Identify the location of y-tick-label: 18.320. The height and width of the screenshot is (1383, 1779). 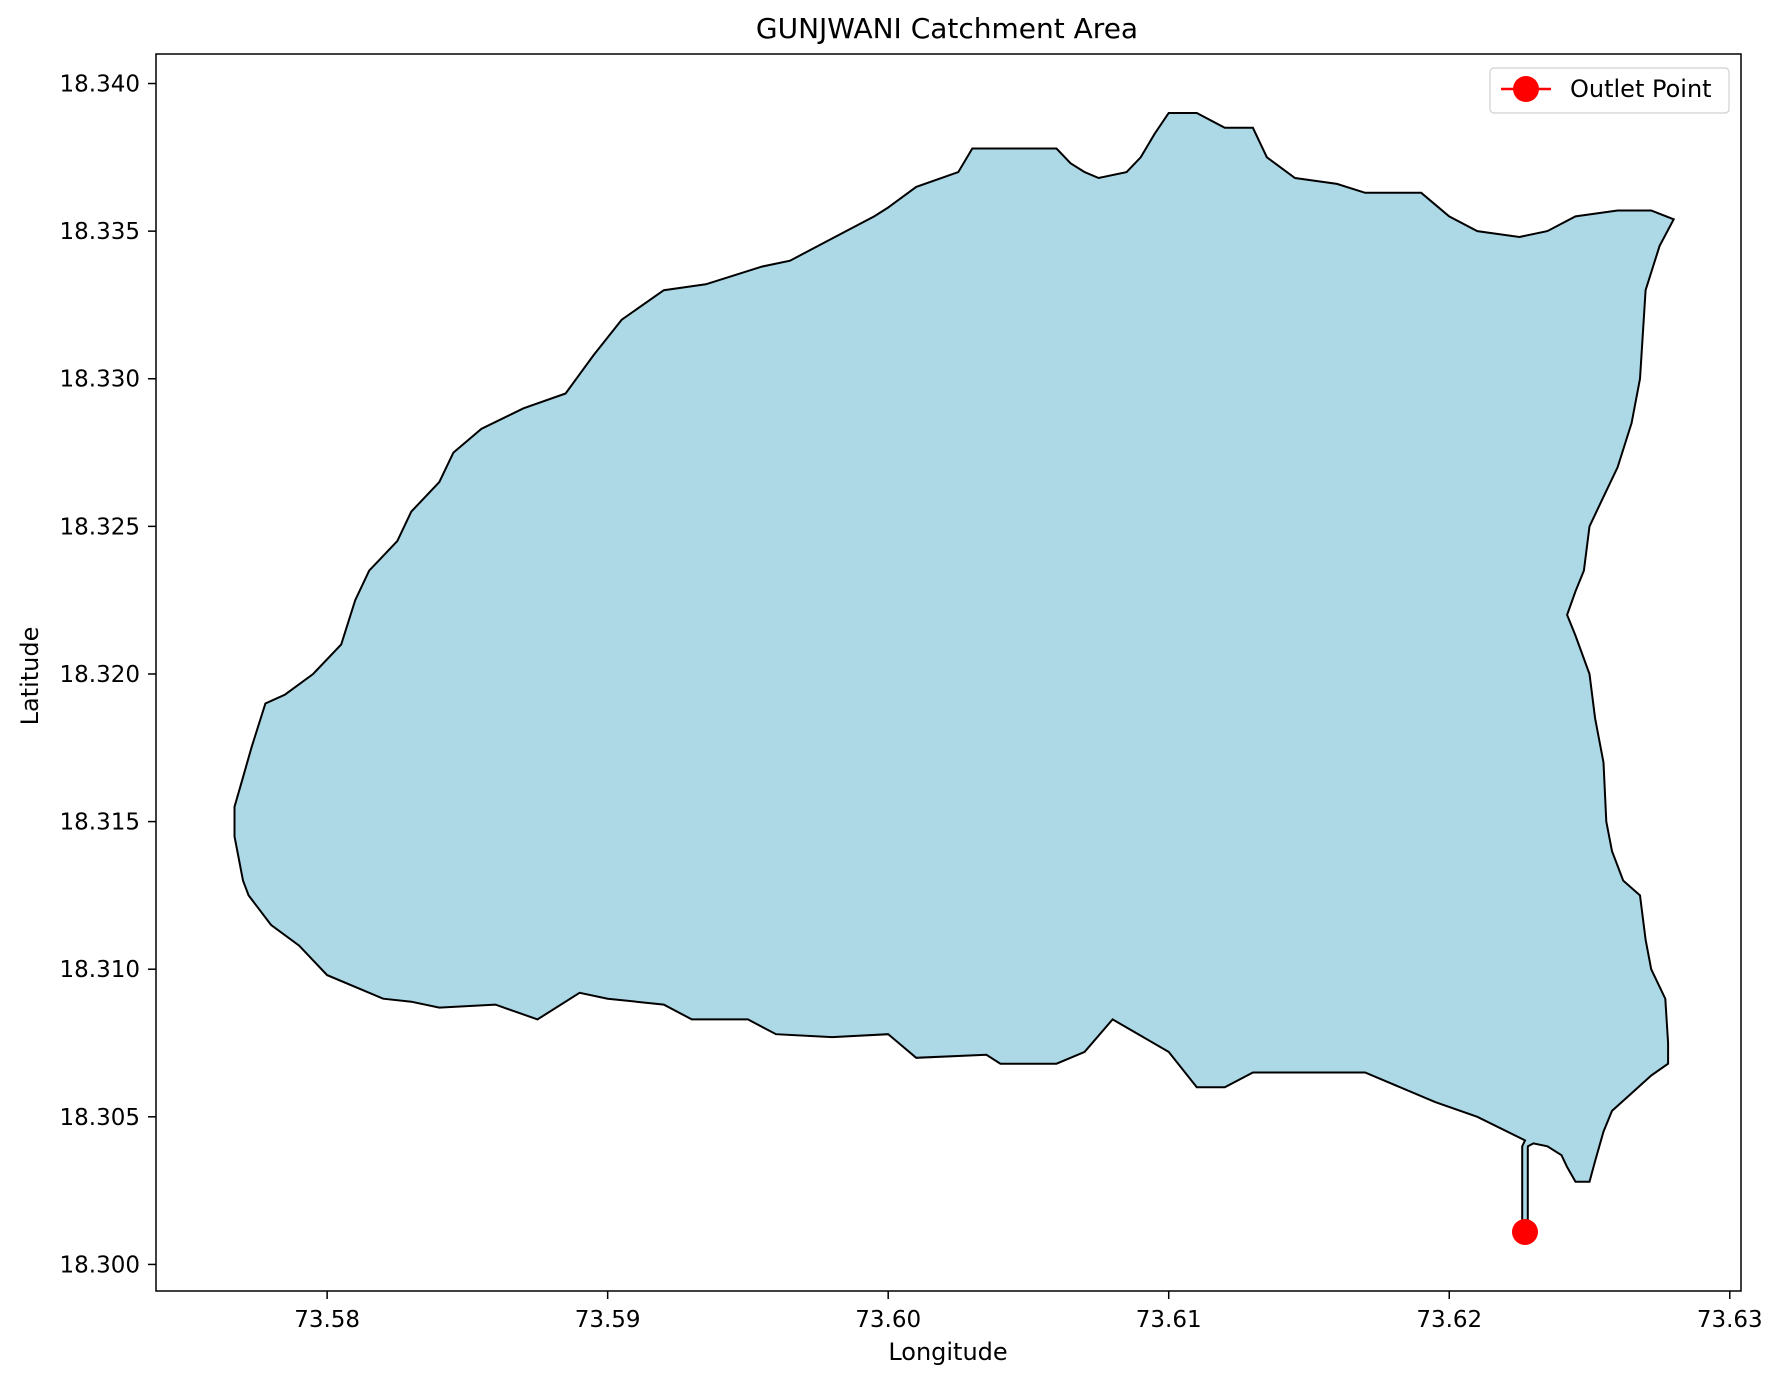
(100, 675).